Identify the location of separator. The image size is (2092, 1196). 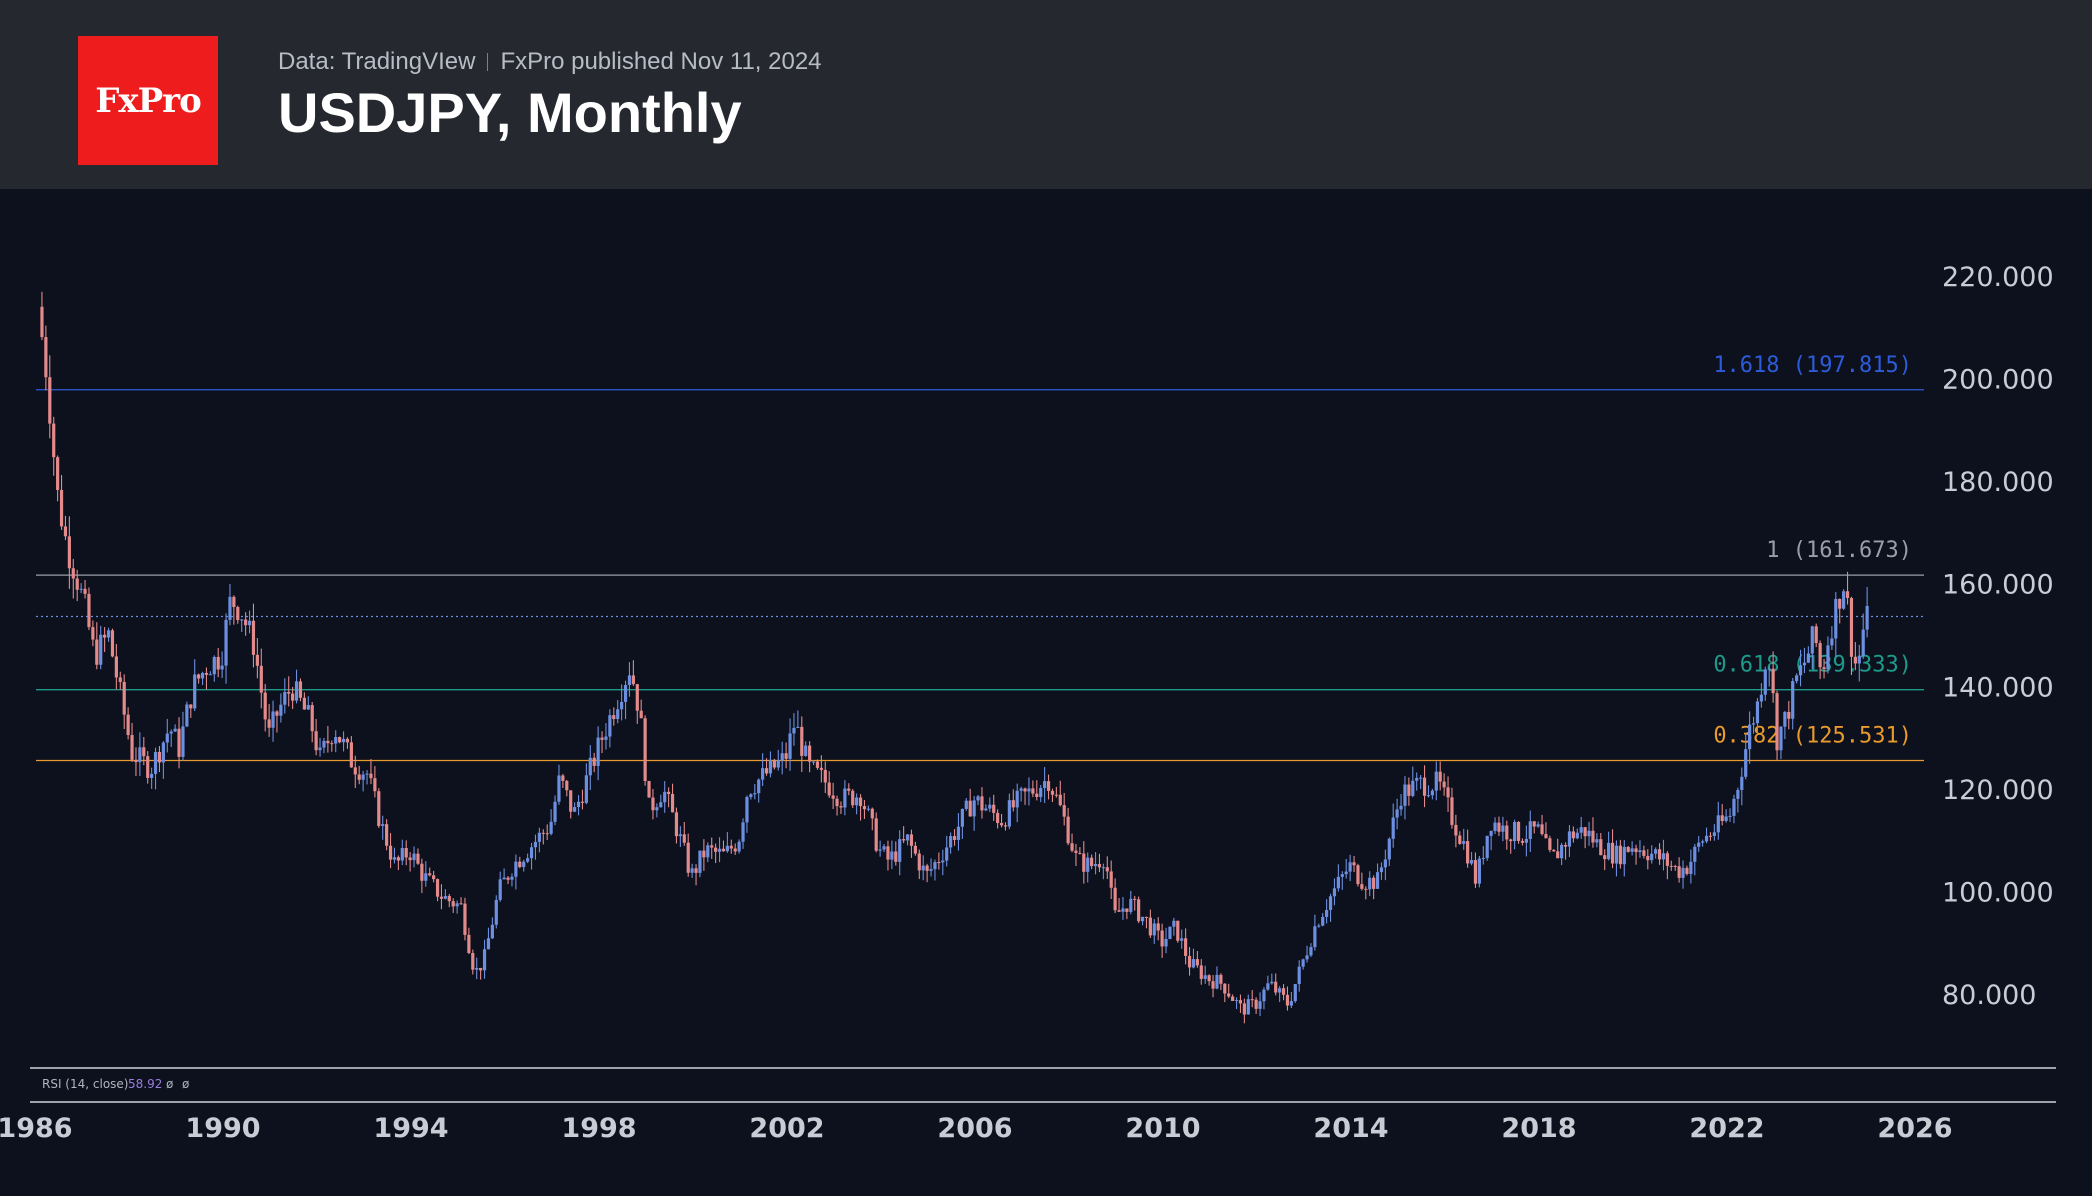
(488, 62).